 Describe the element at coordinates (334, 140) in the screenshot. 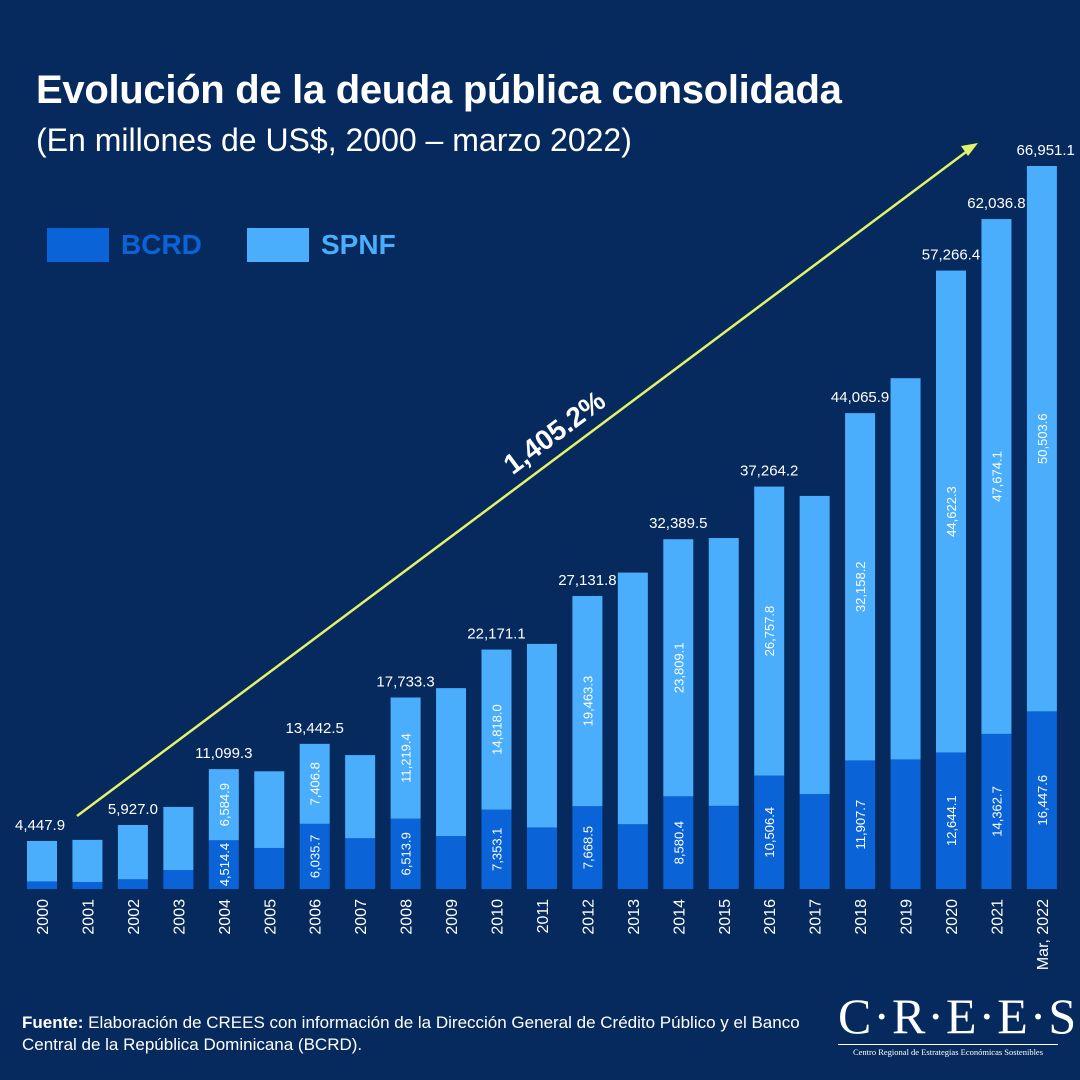

I see `chart-subtitle: (En millones de US$, 2000 – marzo 2022)` at that location.